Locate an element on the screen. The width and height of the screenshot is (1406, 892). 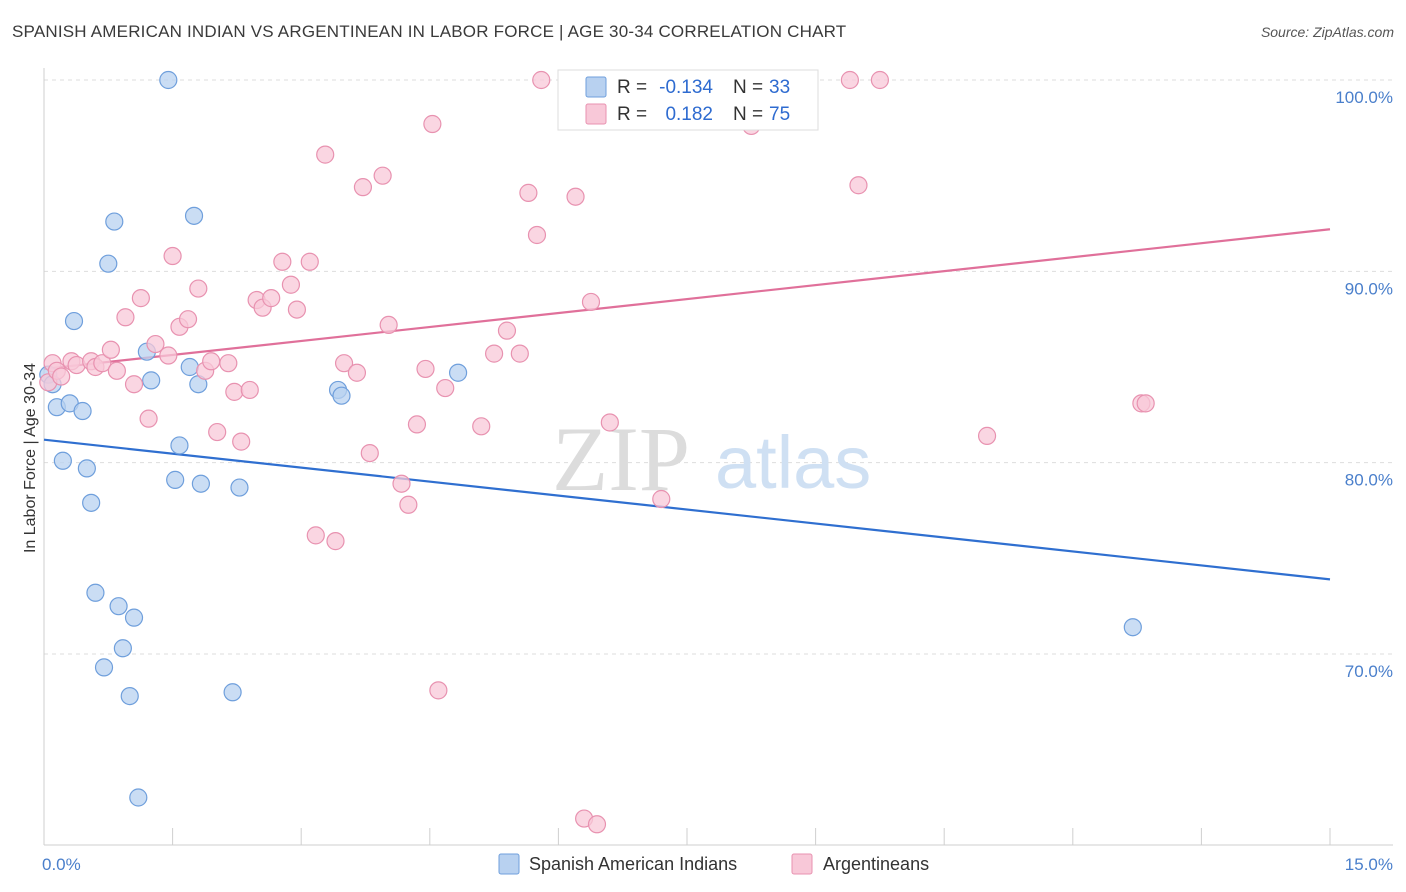
stats-swatch-blue is located at coordinates (596, 87).